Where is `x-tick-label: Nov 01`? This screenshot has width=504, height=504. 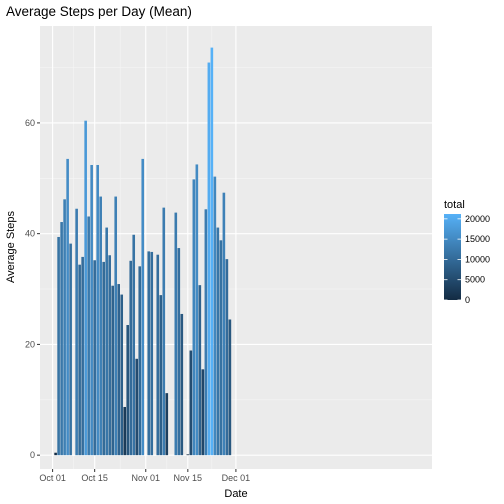
x-tick-label: Nov 01 is located at coordinates (145, 478).